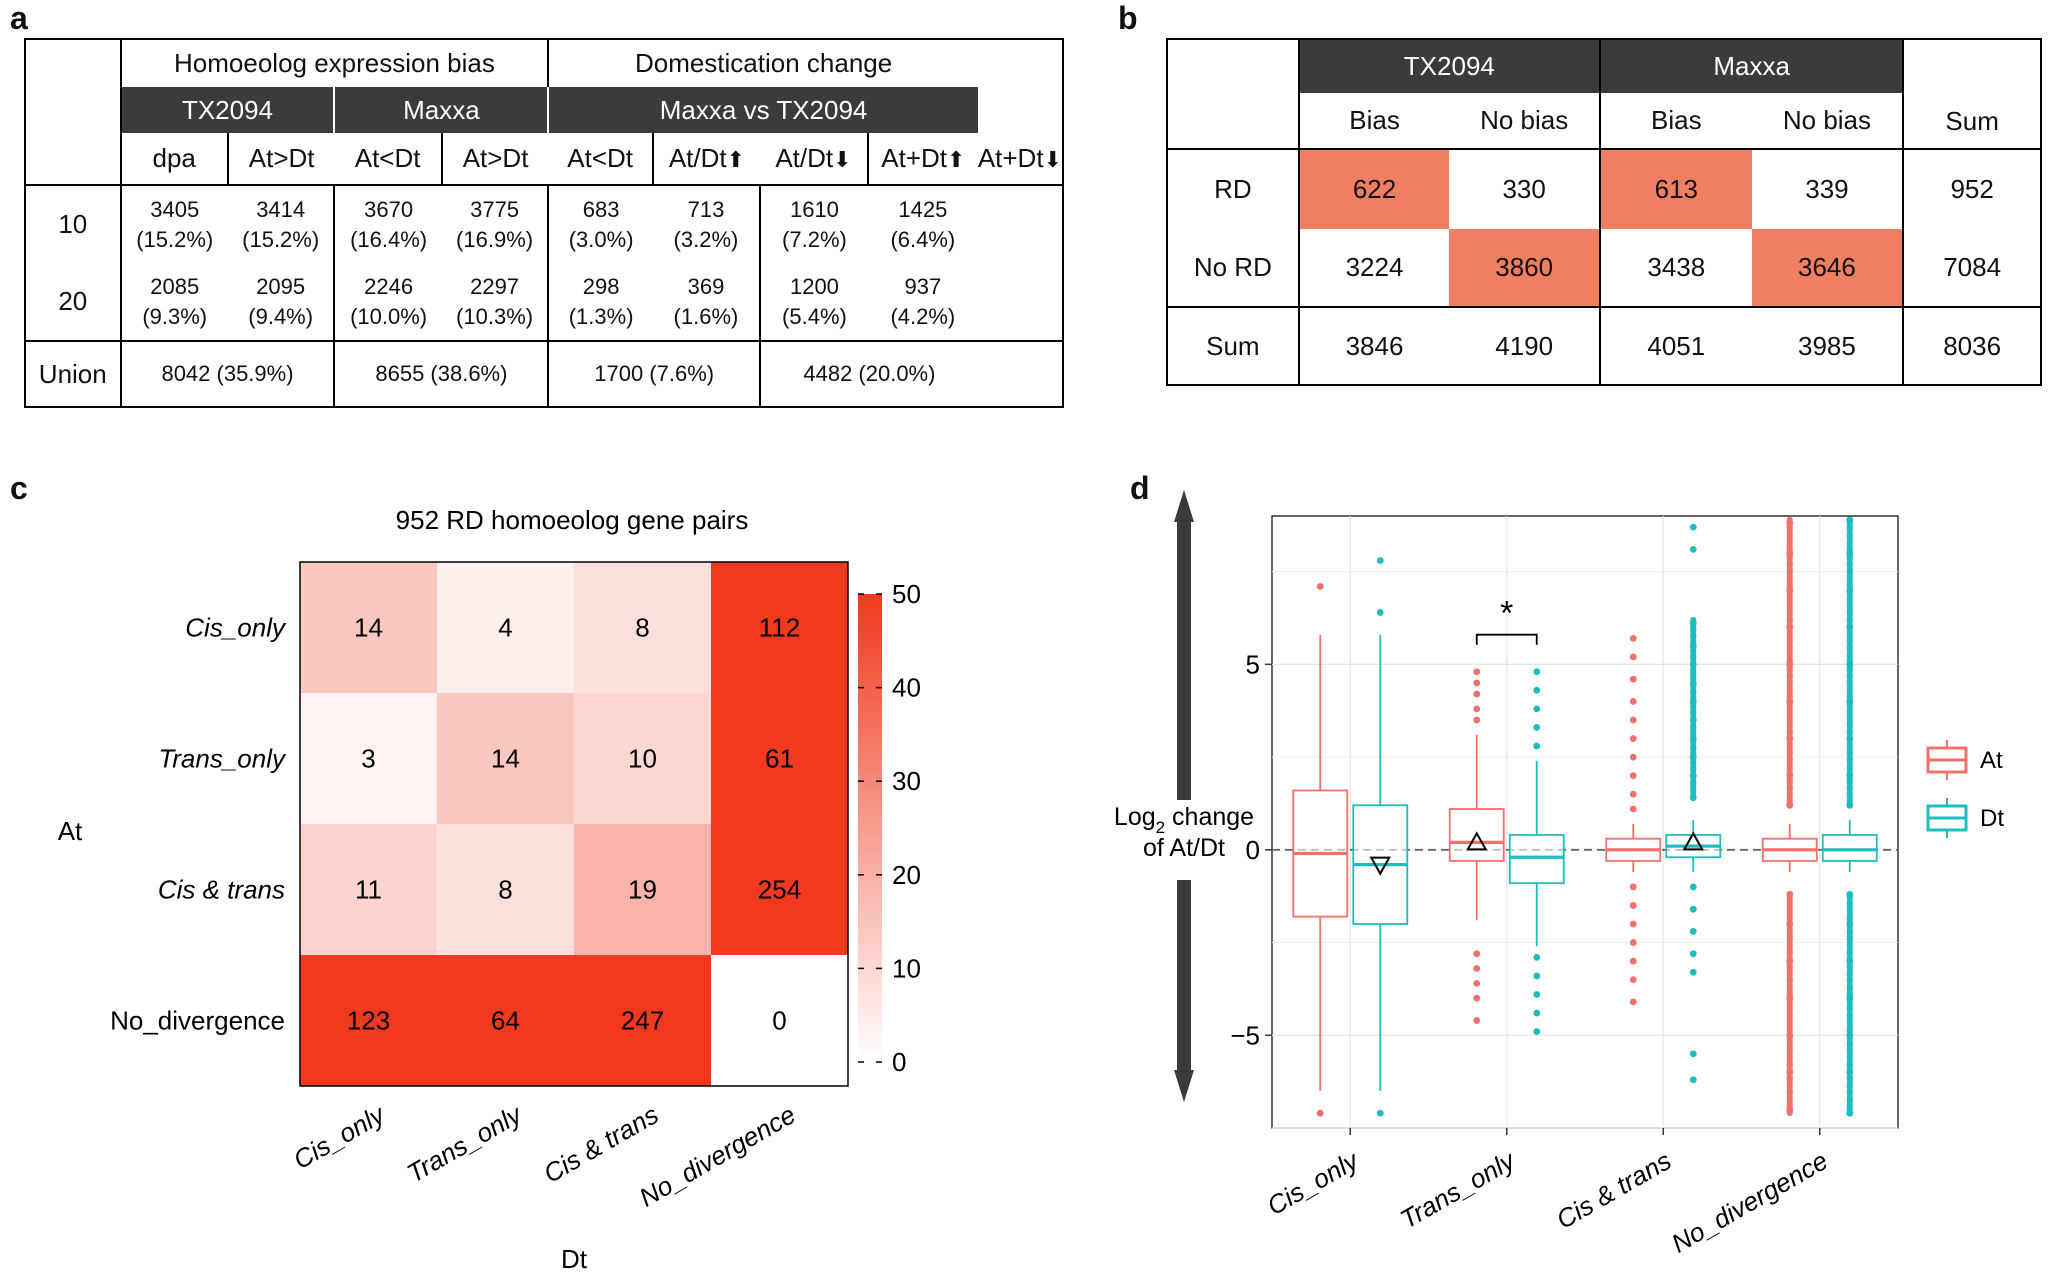 The height and width of the screenshot is (1278, 2056). What do you see at coordinates (339, 1136) in the screenshot?
I see `heatmap-x-tick-label: Cis_only` at bounding box center [339, 1136].